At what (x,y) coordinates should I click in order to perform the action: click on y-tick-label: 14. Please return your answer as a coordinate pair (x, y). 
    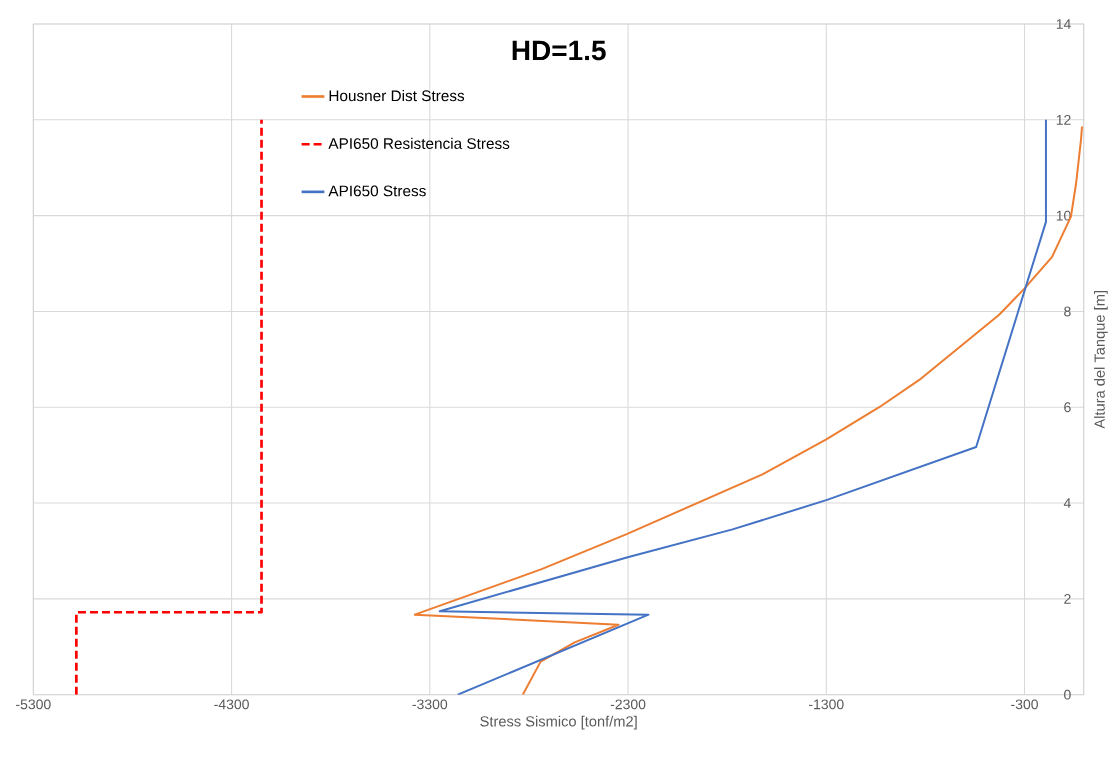
    Looking at the image, I should click on (1063, 24).